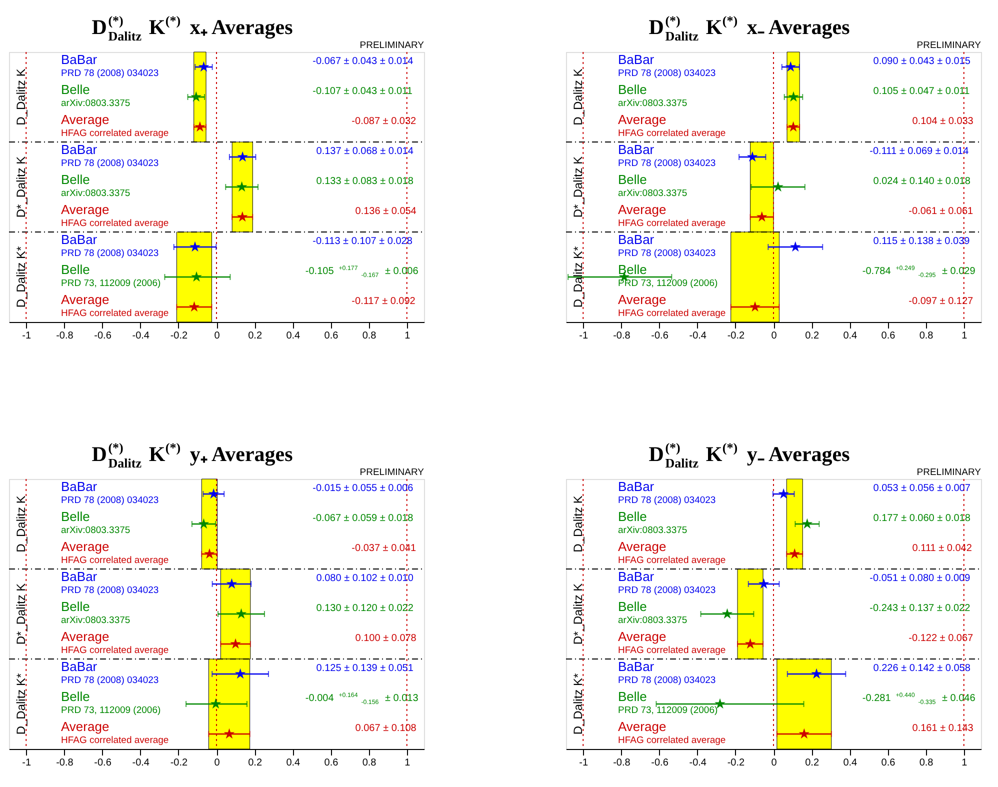 The height and width of the screenshot is (787, 998). Describe the element at coordinates (384, 301) in the screenshot. I see `annotation: -0.117 ± 0.092` at that location.